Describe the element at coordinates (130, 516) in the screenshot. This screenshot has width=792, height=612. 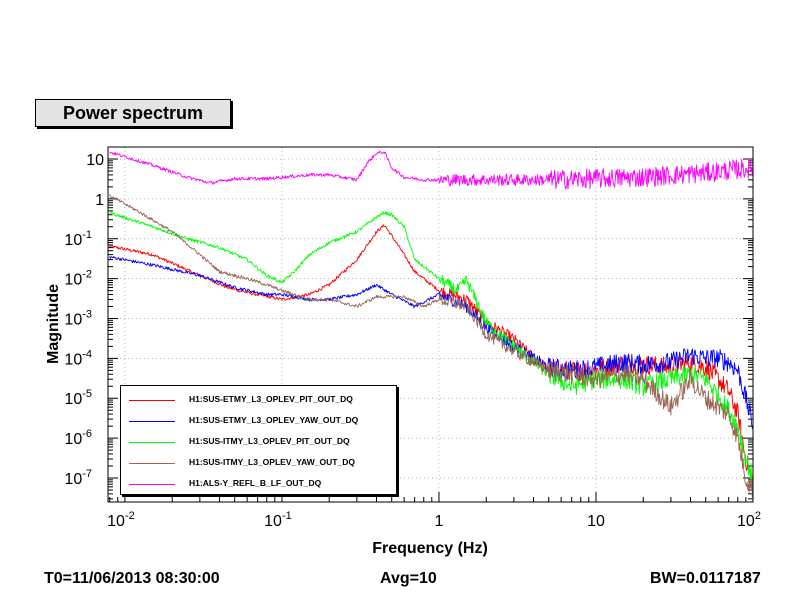
I see `x-tick-exponent: -2` at that location.